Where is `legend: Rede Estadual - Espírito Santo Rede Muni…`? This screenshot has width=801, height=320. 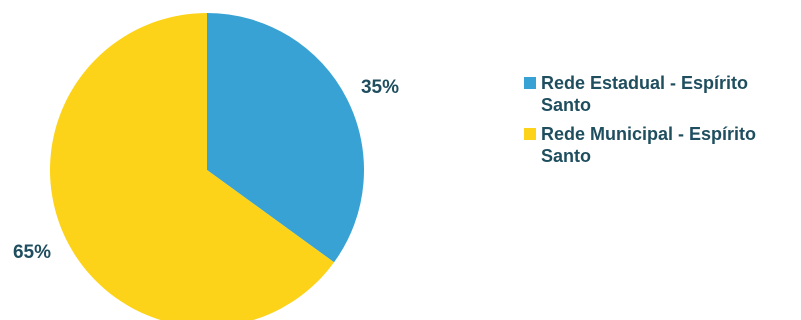 legend: Rede Estadual - Espírito Santo Rede Muni… is located at coordinates (659, 123).